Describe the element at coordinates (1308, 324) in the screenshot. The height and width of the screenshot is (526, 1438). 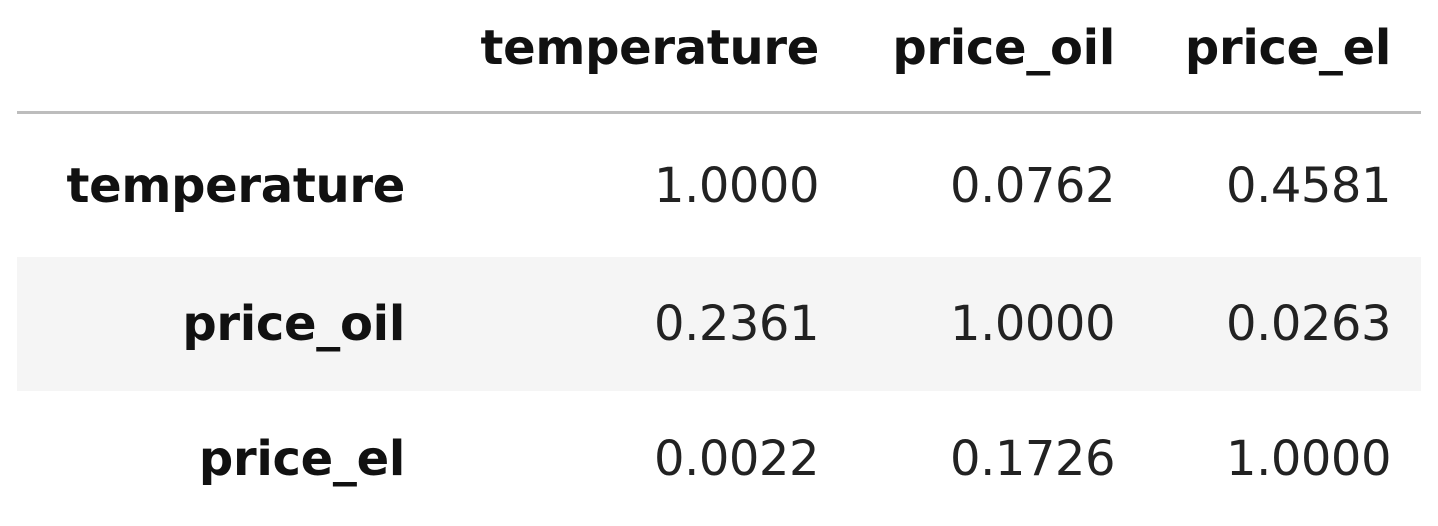
I see `table-cell: 0.0263` at that location.